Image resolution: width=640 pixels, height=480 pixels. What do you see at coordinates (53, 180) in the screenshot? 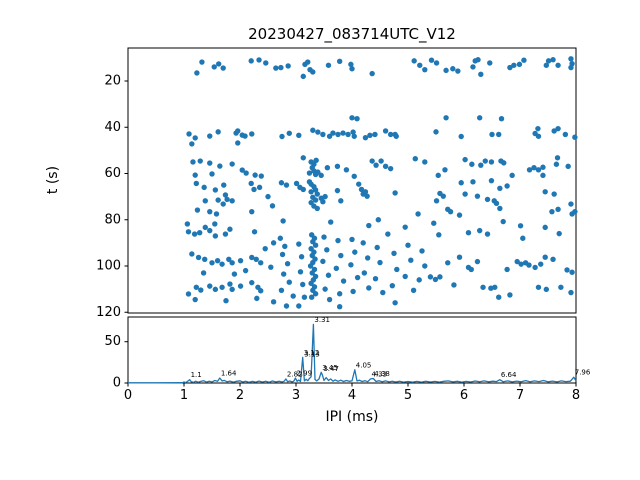
I see `y-axis-label: t (s)` at bounding box center [53, 180].